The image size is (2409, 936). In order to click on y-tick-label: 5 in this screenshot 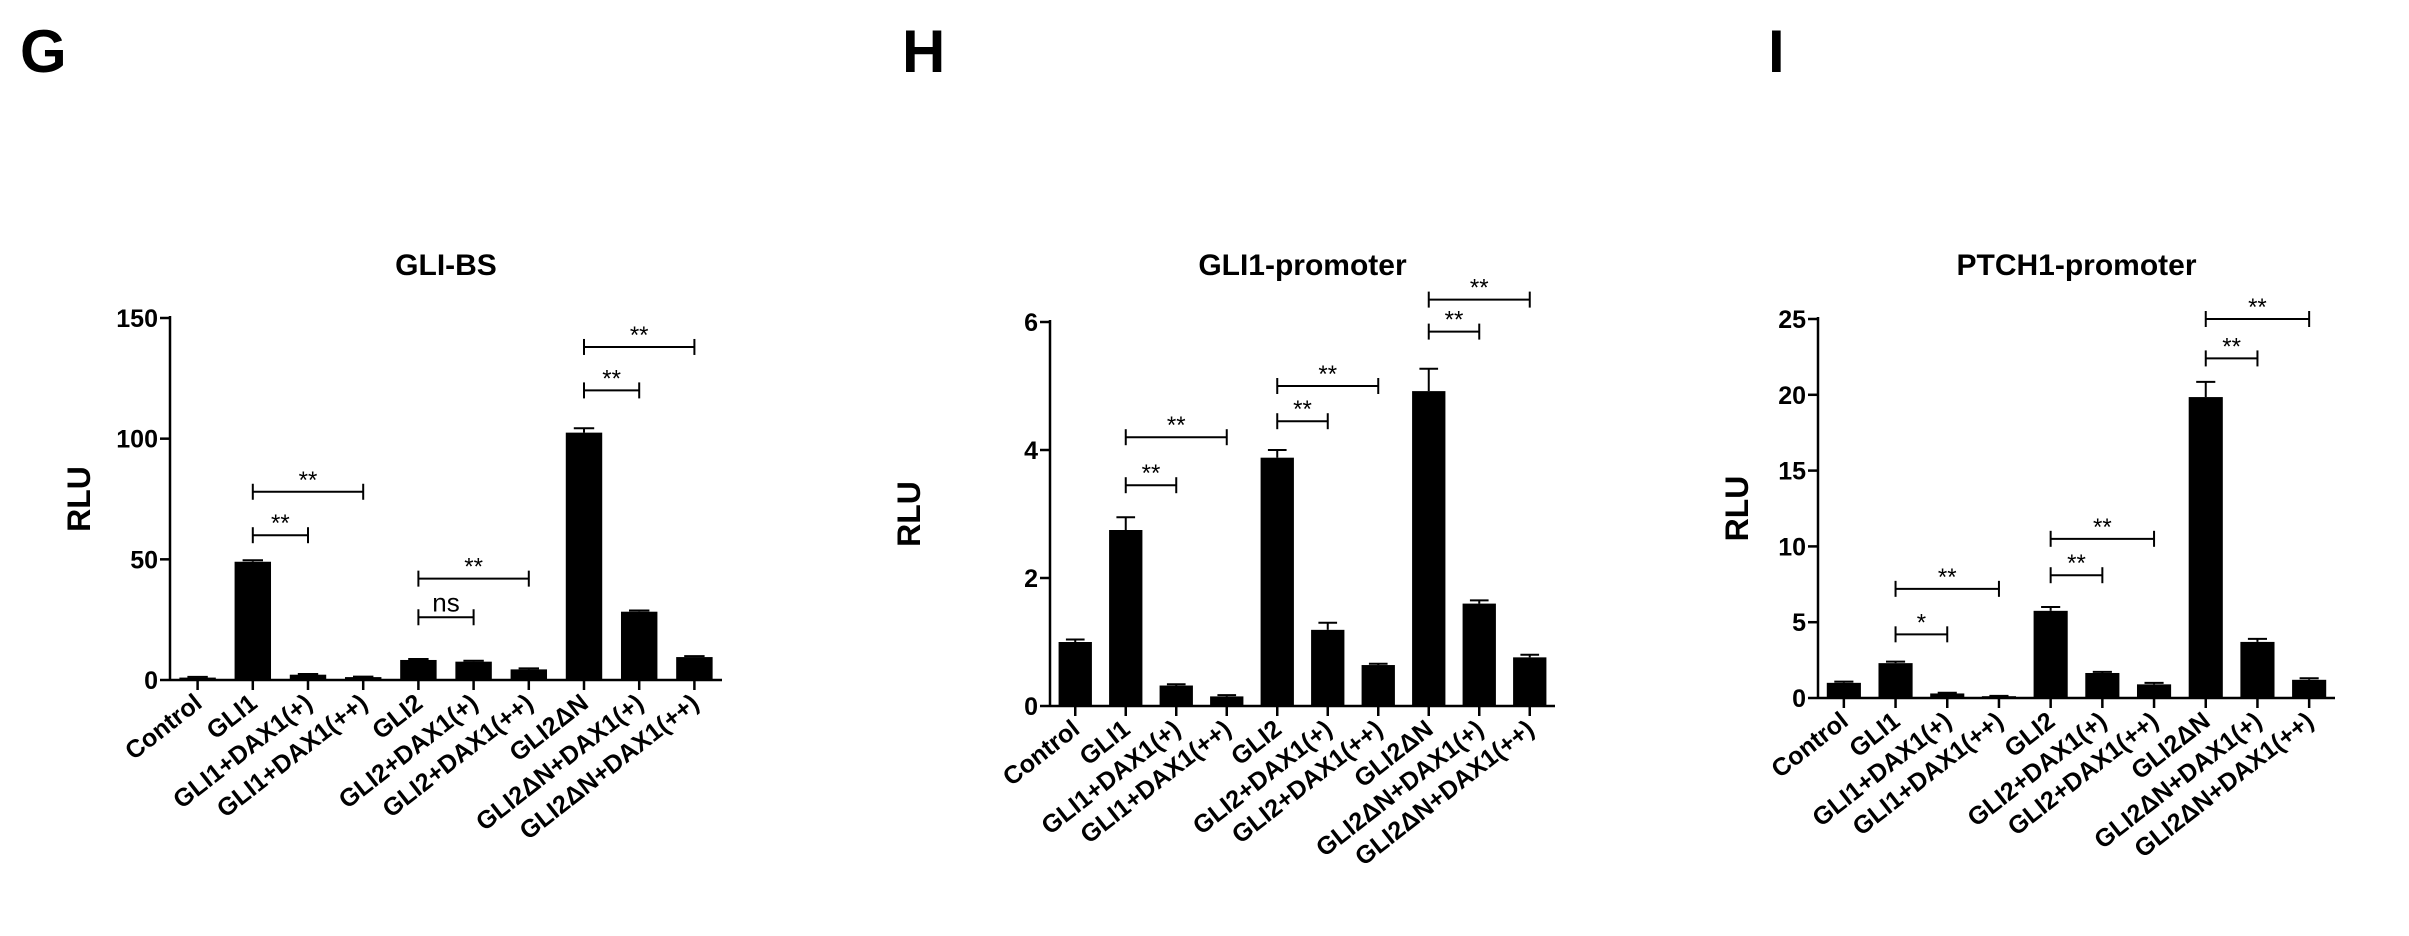, I will do `click(1799, 623)`.